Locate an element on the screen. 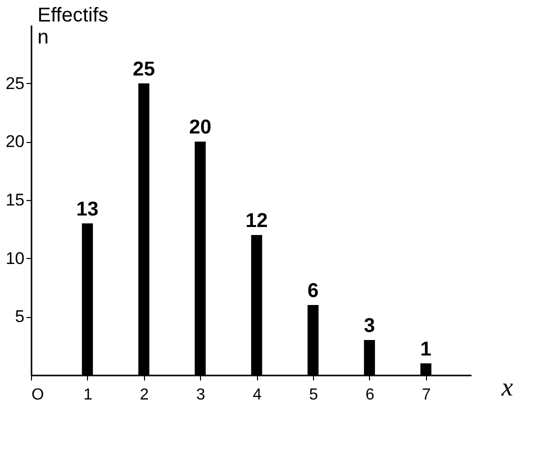 Image resolution: width=557 pixels, height=457 pixels. x-tick-label: 4 is located at coordinates (257, 395).